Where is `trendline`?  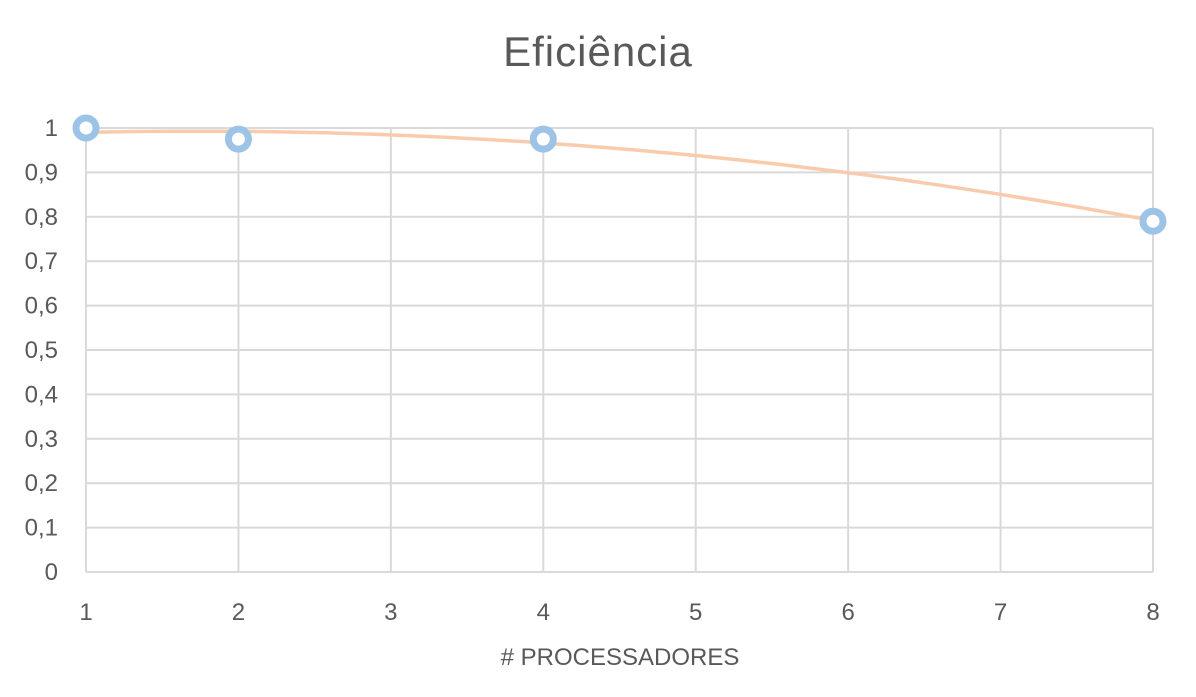 trendline is located at coordinates (619, 176).